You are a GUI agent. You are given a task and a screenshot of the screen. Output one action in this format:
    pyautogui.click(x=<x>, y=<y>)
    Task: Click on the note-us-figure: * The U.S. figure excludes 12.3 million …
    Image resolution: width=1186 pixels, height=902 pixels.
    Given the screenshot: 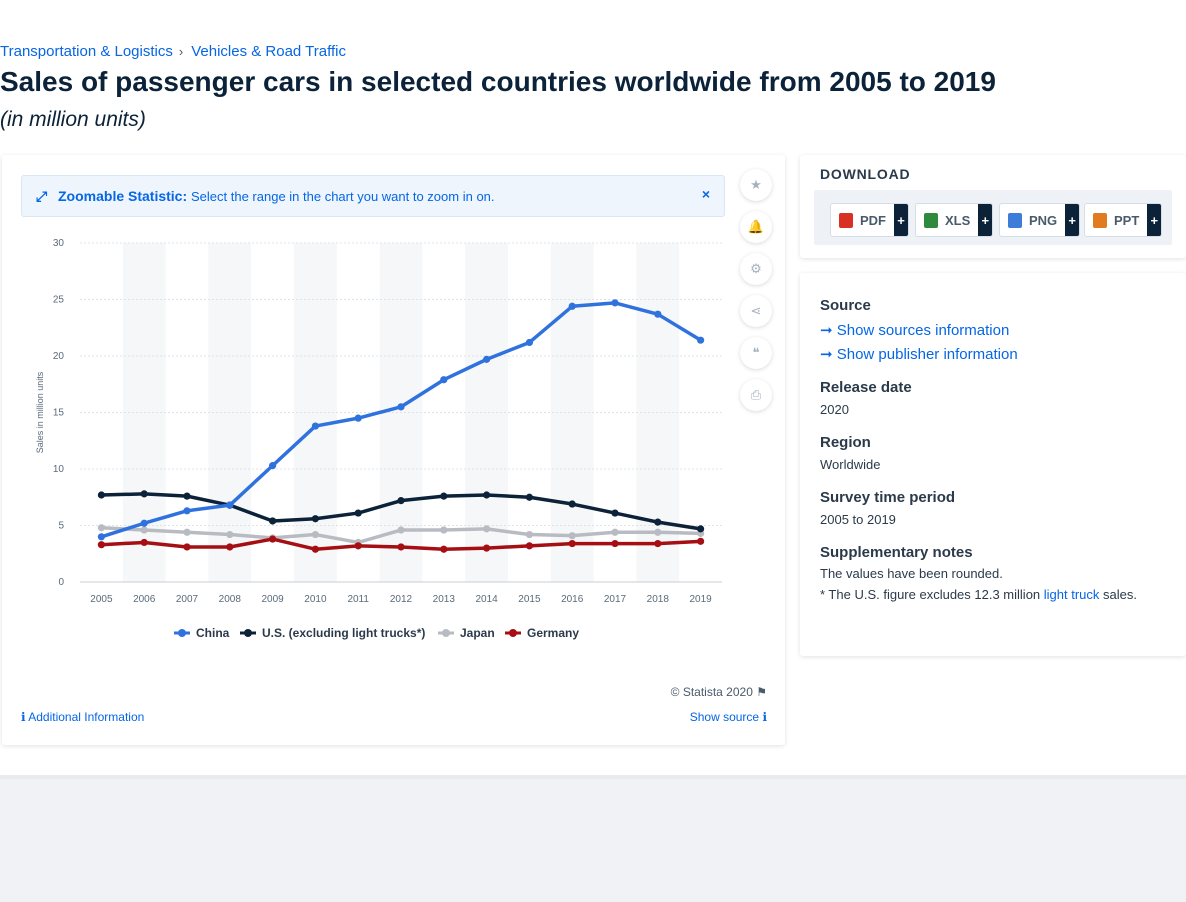 What is the action you would take?
    pyautogui.click(x=990, y=594)
    